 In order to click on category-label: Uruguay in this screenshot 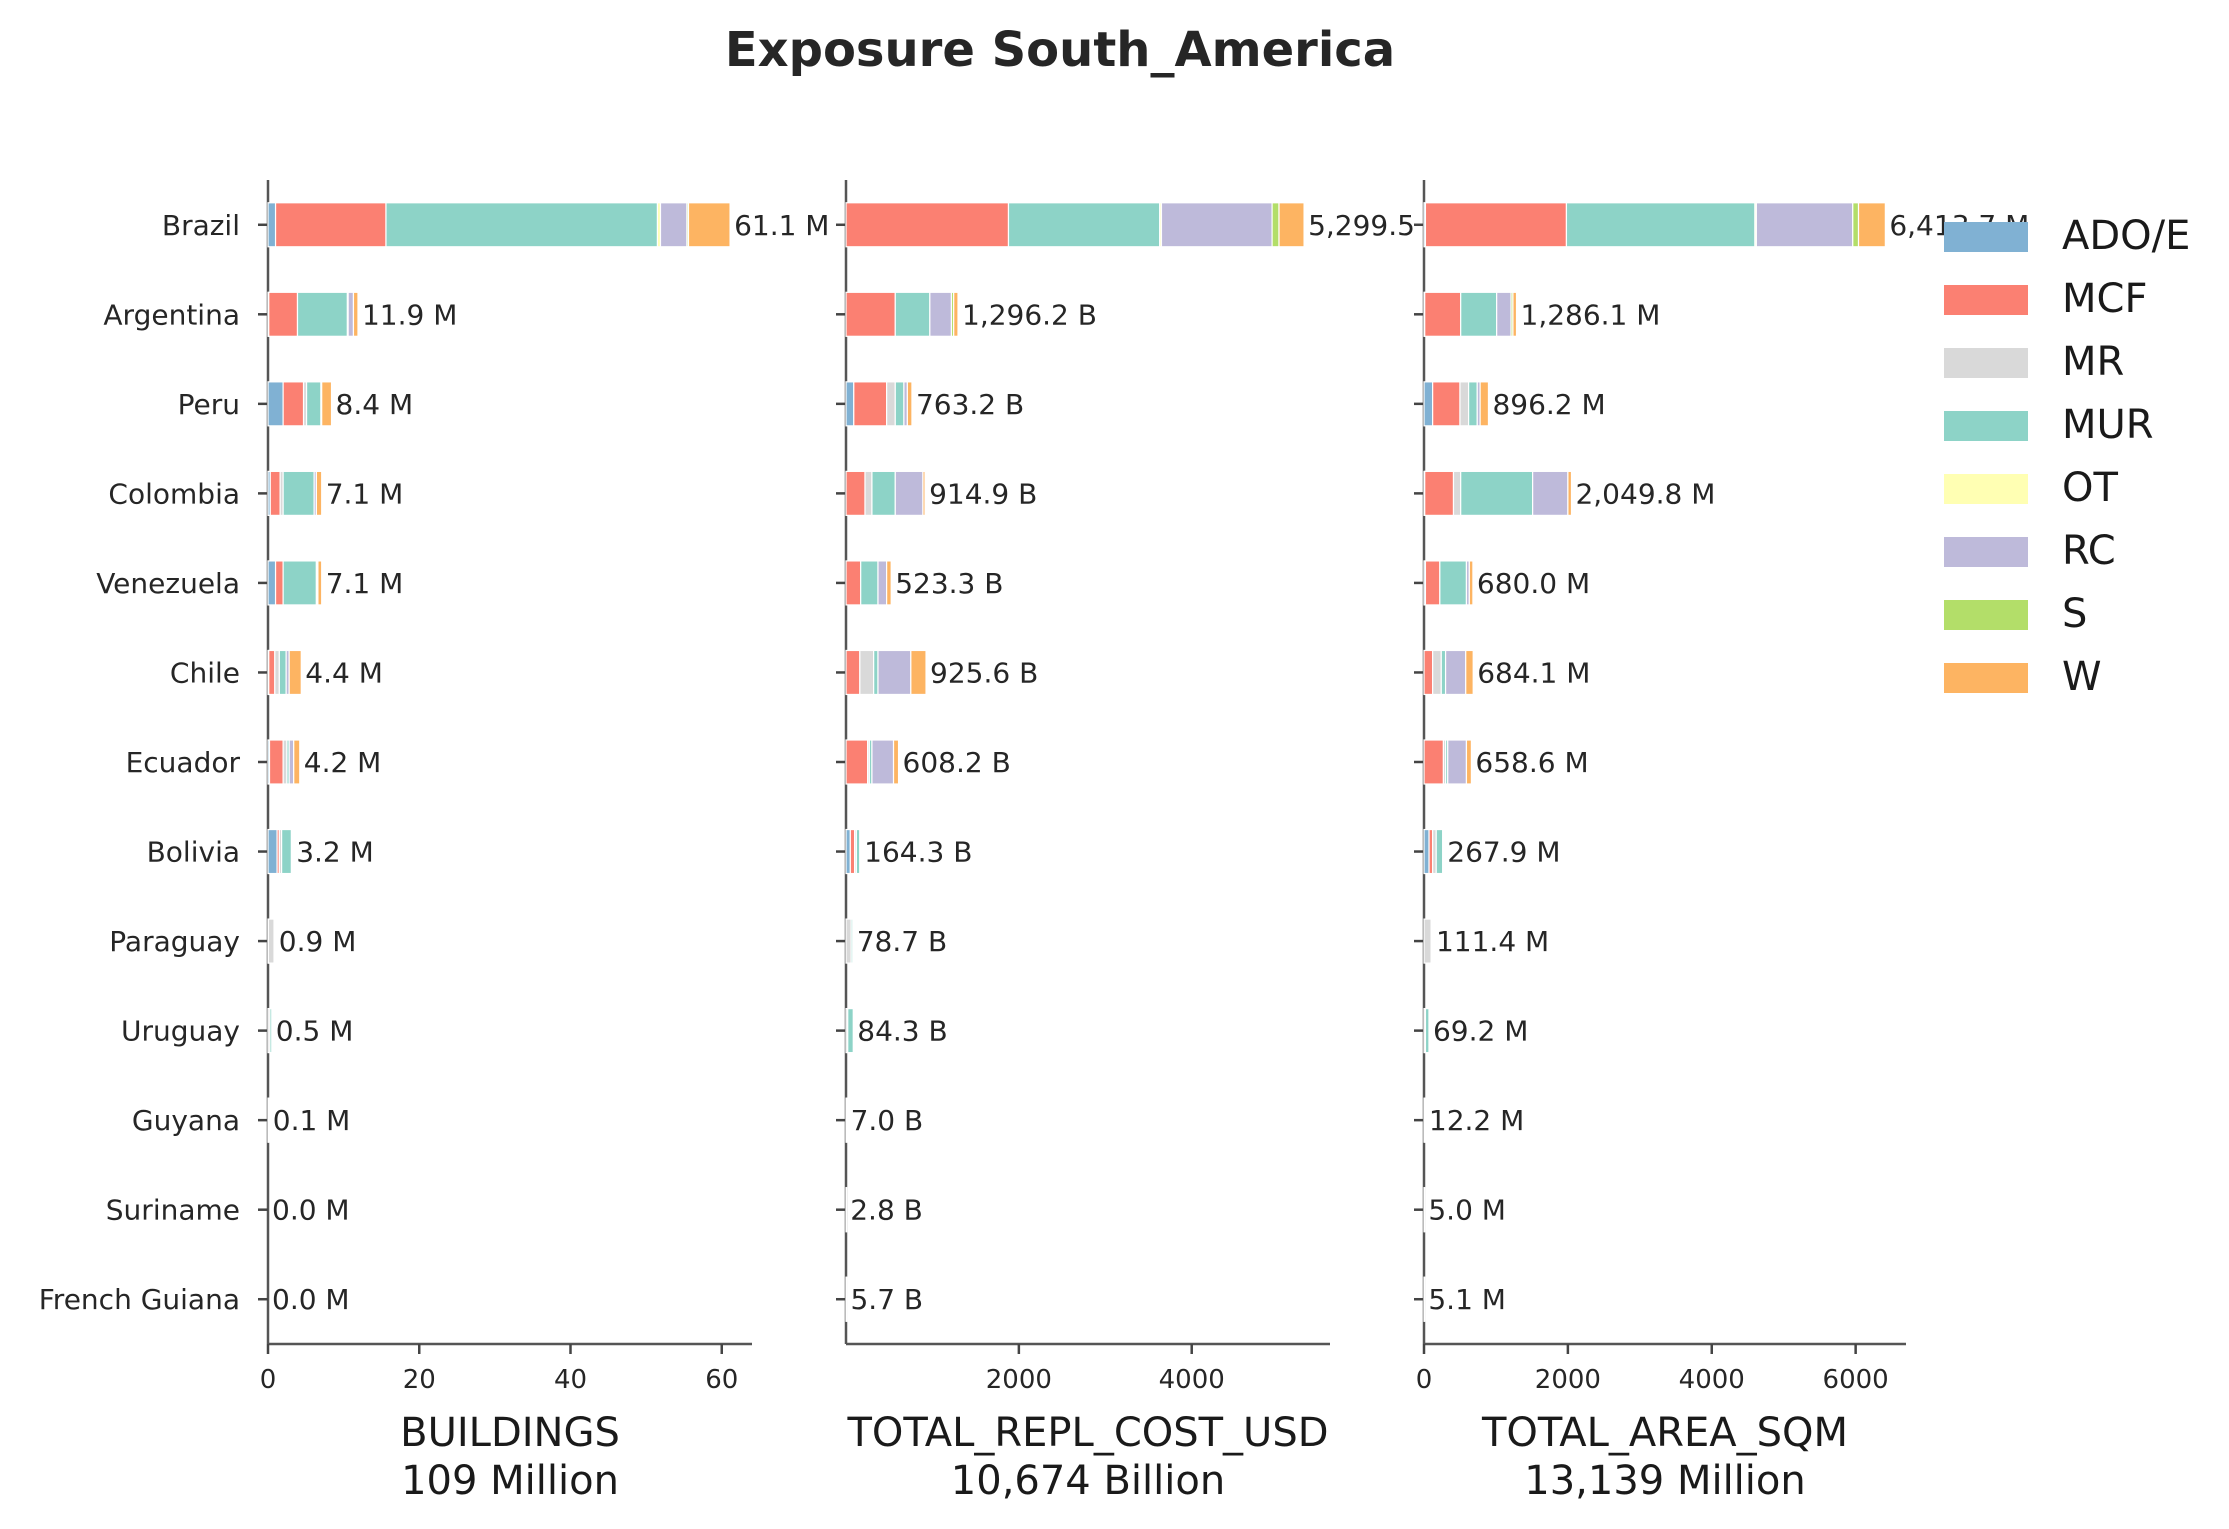, I will do `click(180, 1031)`.